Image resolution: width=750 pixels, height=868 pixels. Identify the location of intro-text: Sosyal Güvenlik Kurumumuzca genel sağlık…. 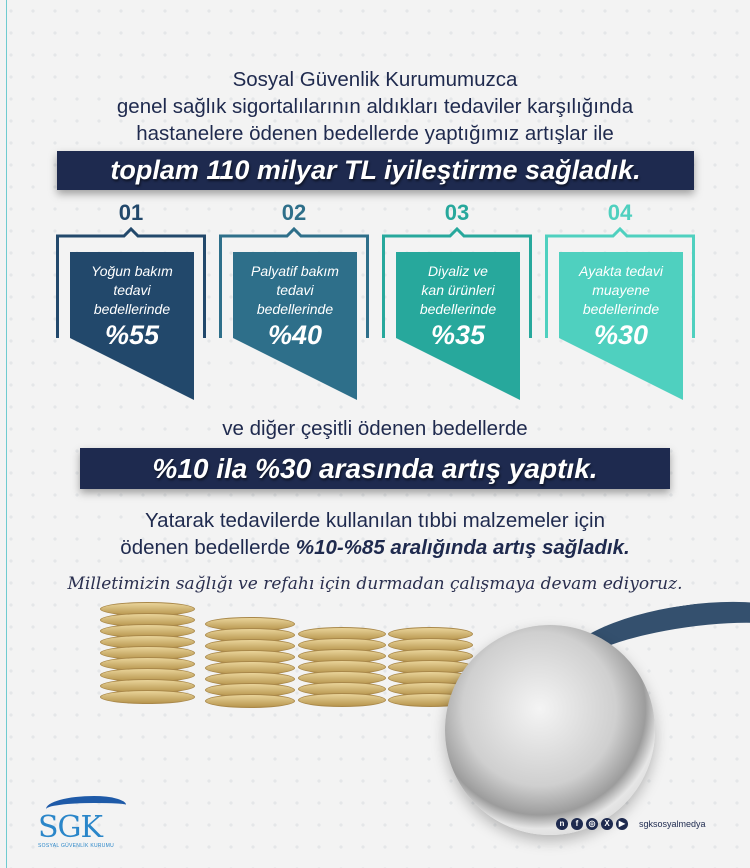
(375, 106).